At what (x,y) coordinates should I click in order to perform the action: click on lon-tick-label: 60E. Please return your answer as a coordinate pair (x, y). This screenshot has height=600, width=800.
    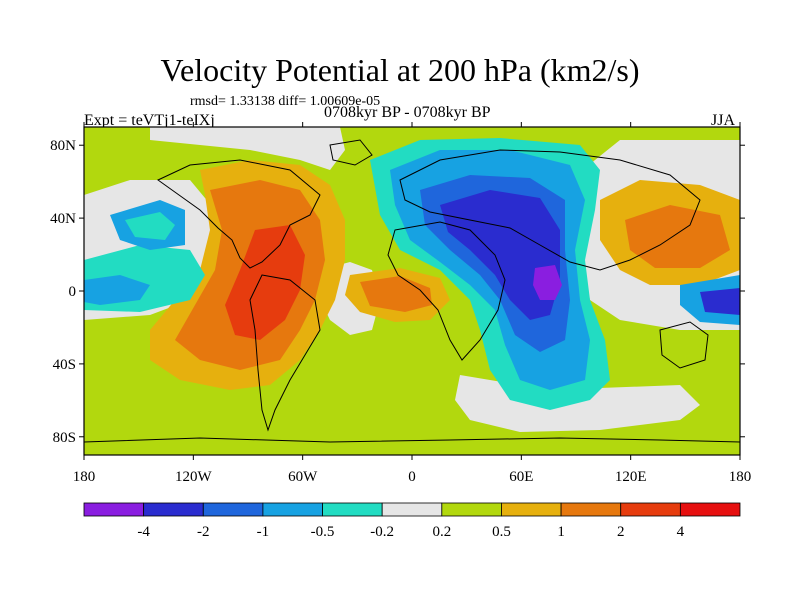
    Looking at the image, I should click on (521, 477).